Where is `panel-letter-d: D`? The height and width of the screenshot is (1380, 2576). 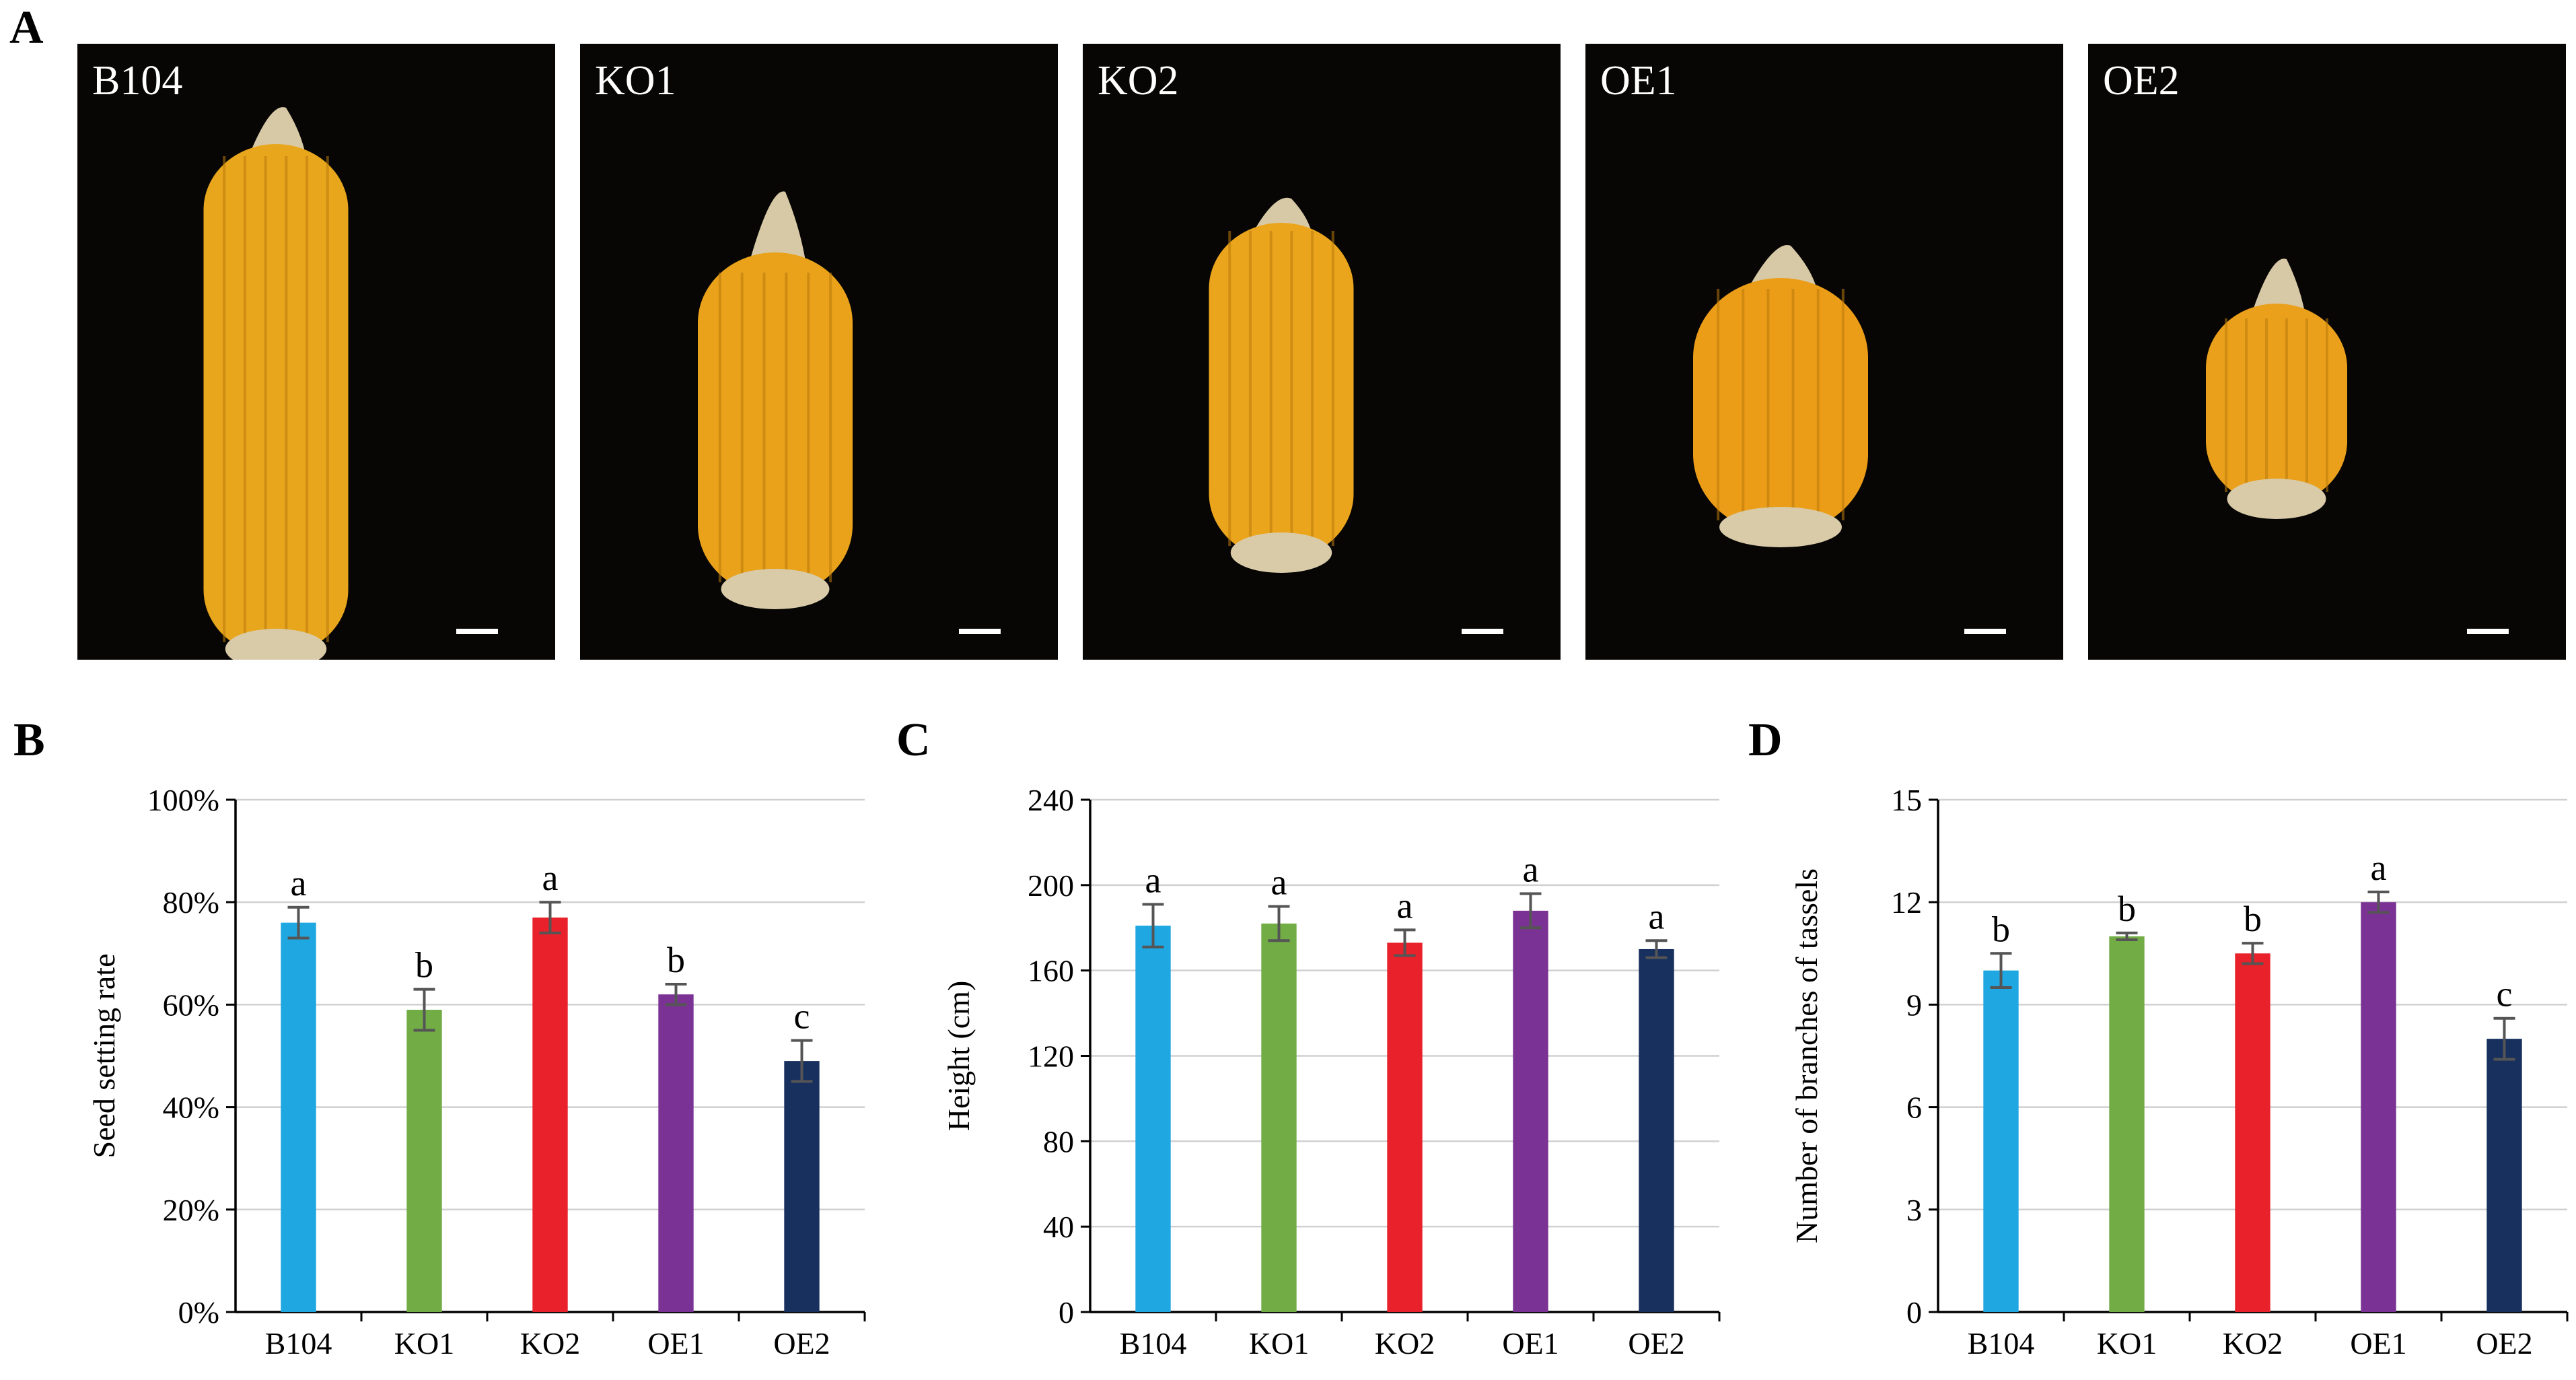
panel-letter-d: D is located at coordinates (1765, 740).